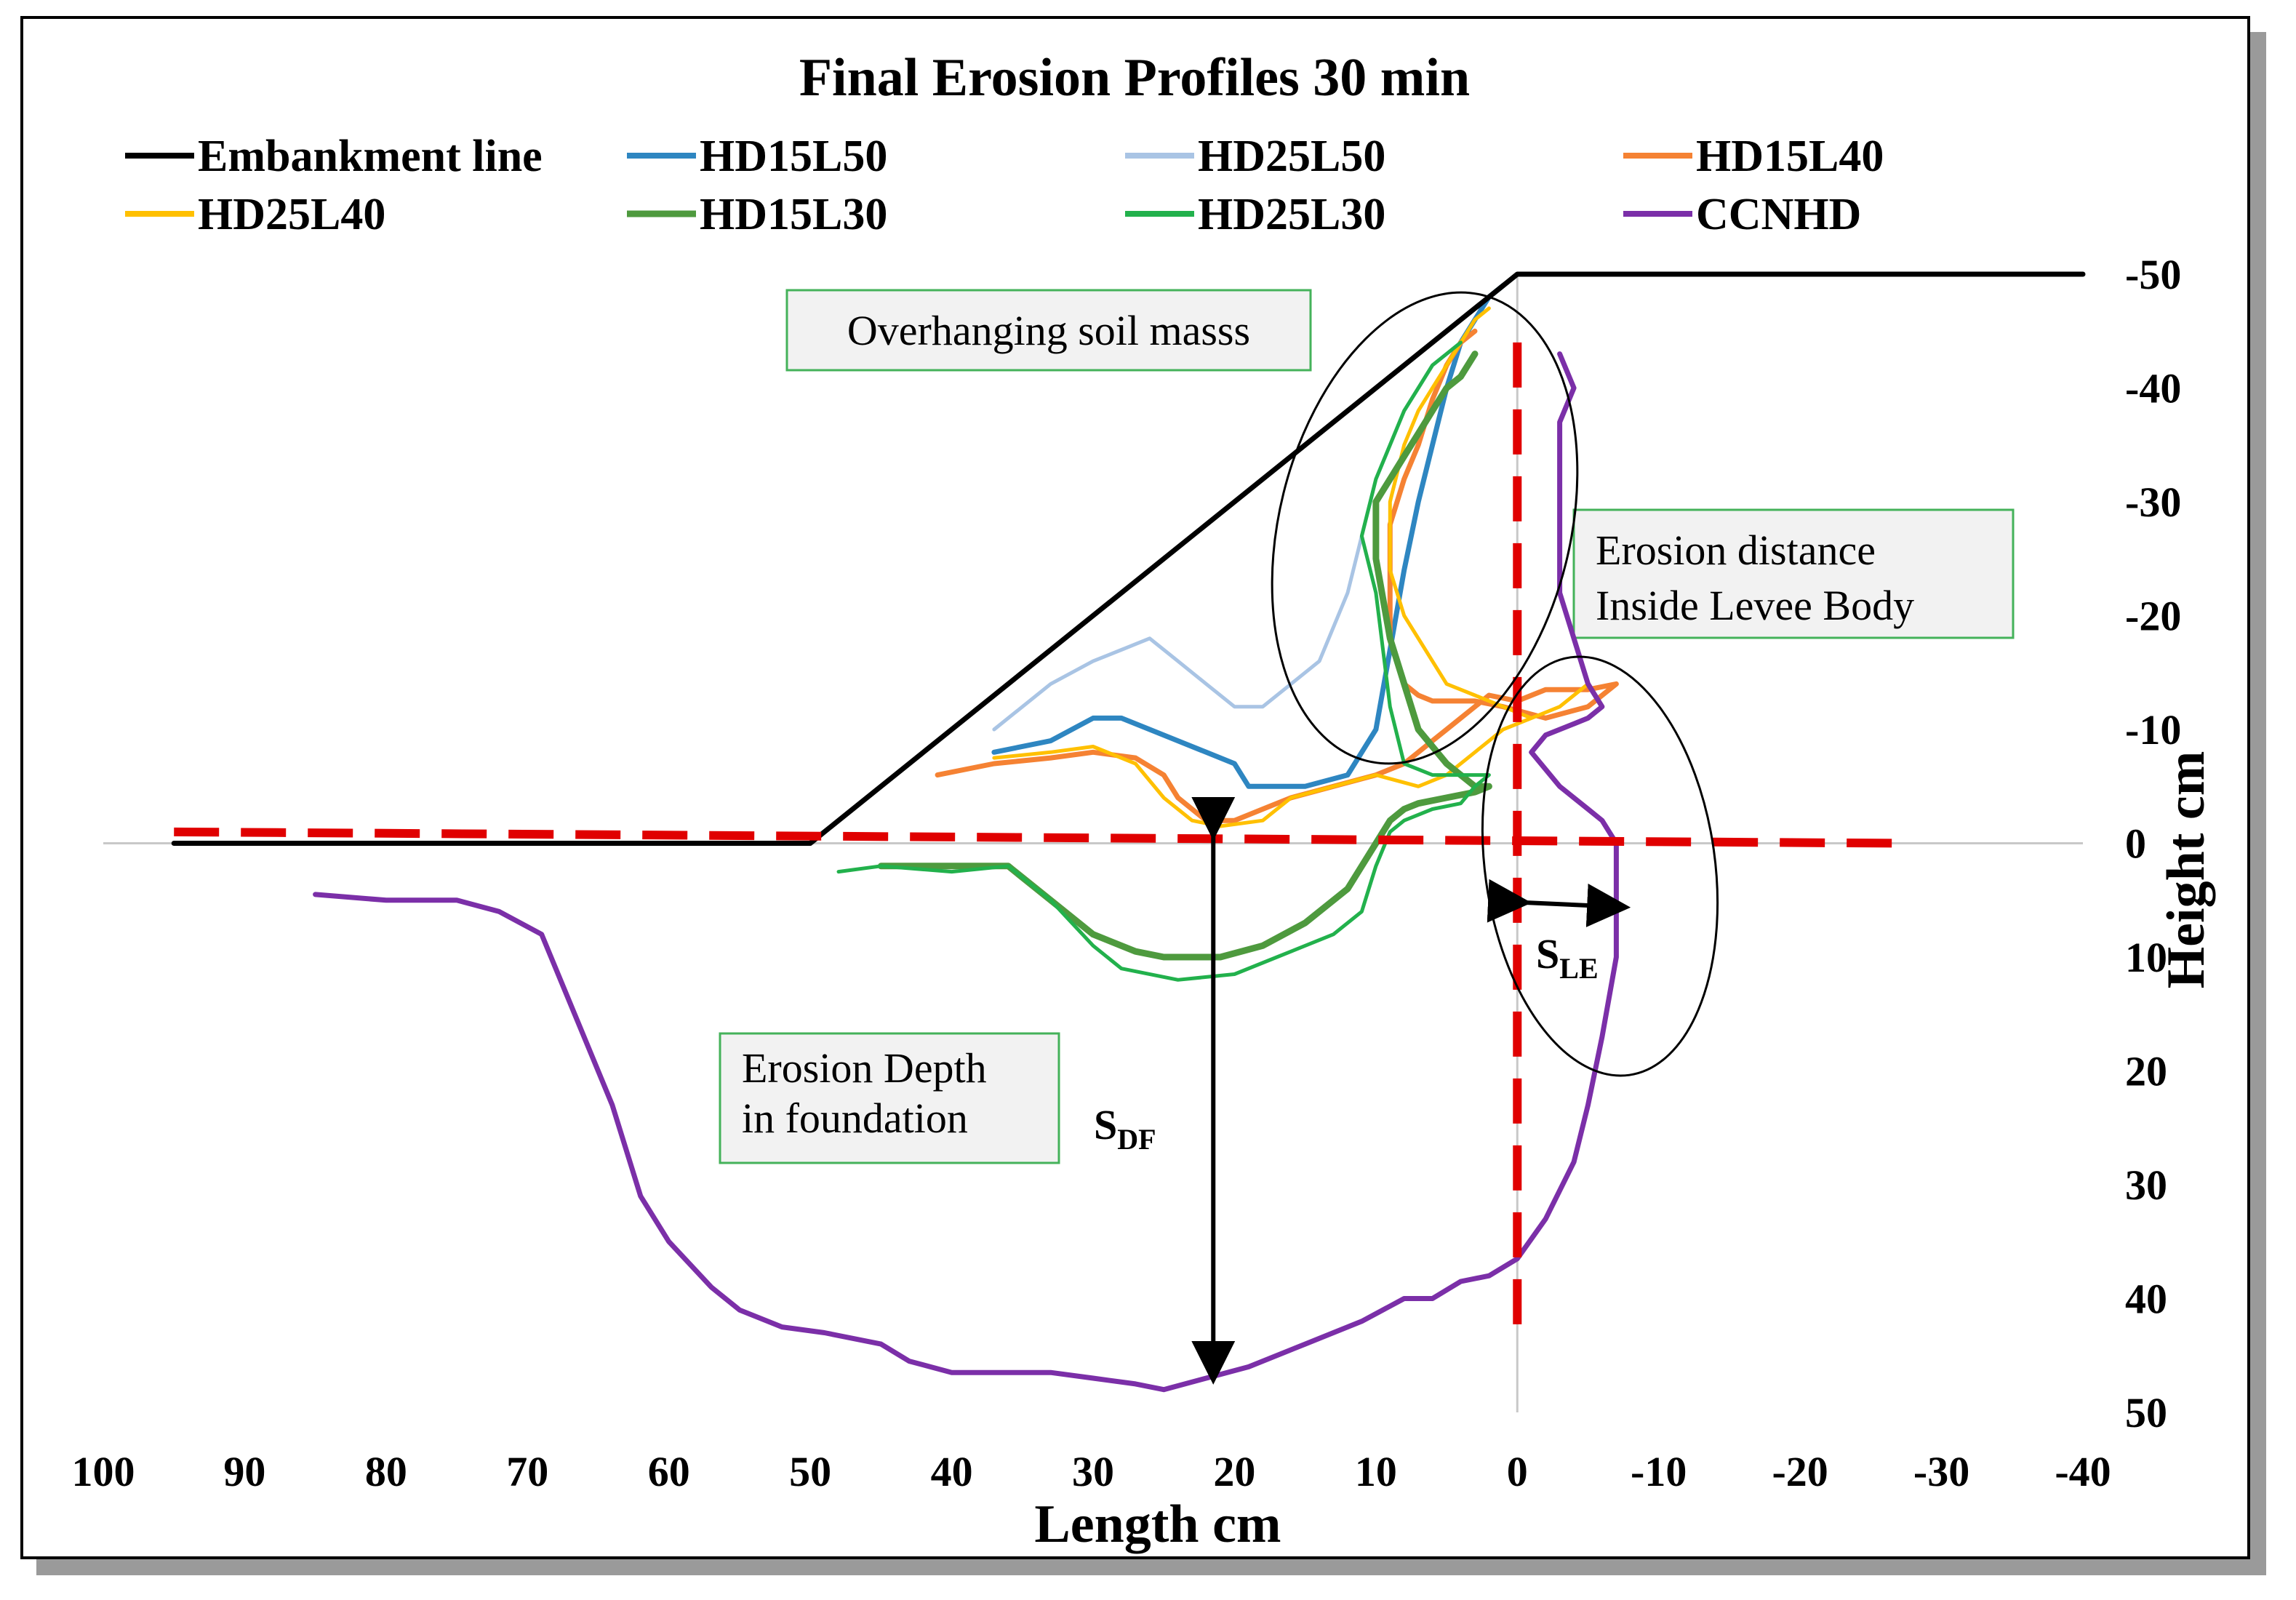  What do you see at coordinates (2153, 388) in the screenshot?
I see `y-tick-label: -40` at bounding box center [2153, 388].